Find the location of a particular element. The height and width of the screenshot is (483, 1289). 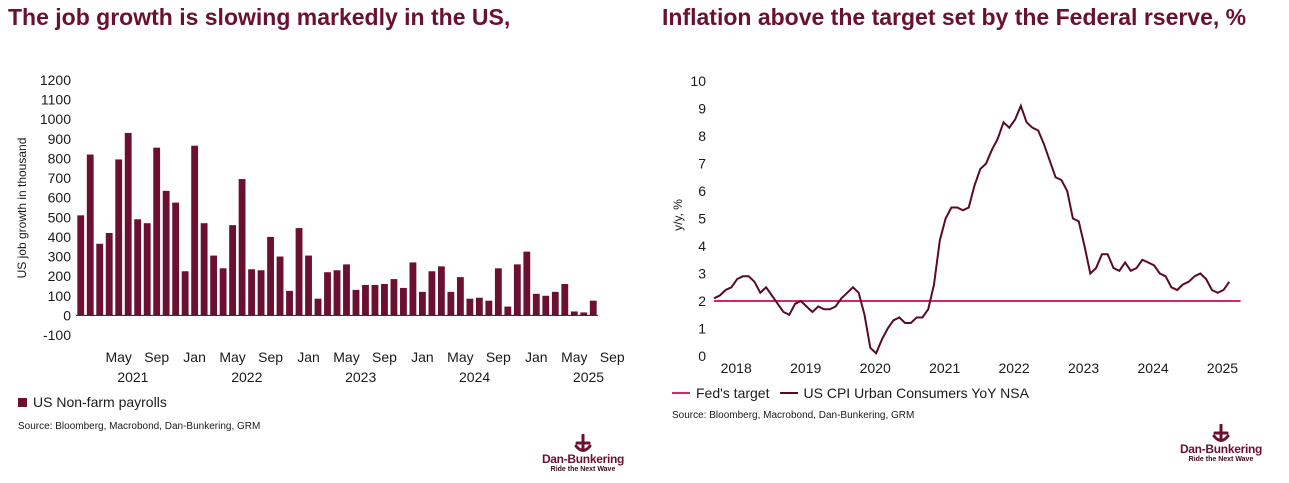

legend-swatch-target is located at coordinates (681, 393).